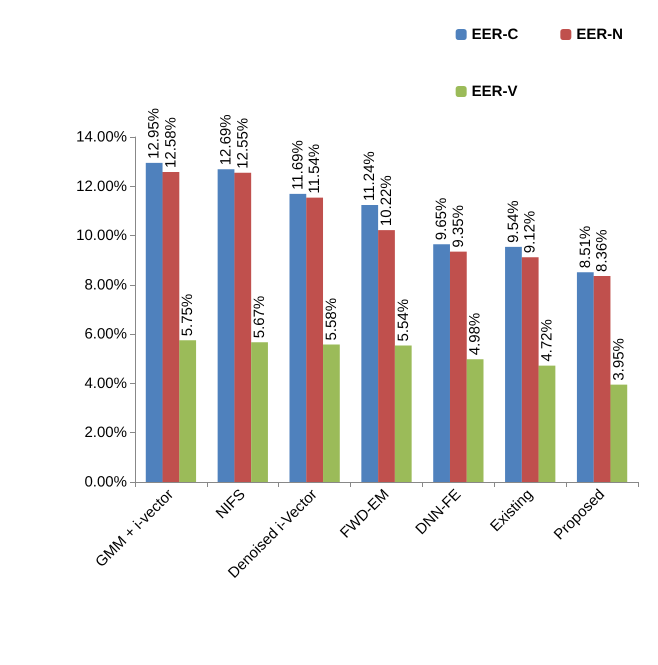 The width and height of the screenshot is (658, 665). I want to click on data-label: 9.12%, so click(530, 232).